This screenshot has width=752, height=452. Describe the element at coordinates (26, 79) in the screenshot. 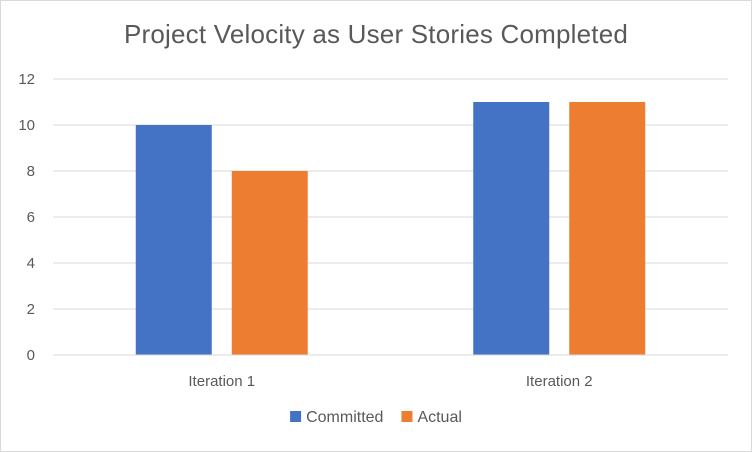

I see `y-tick-label: 12` at that location.